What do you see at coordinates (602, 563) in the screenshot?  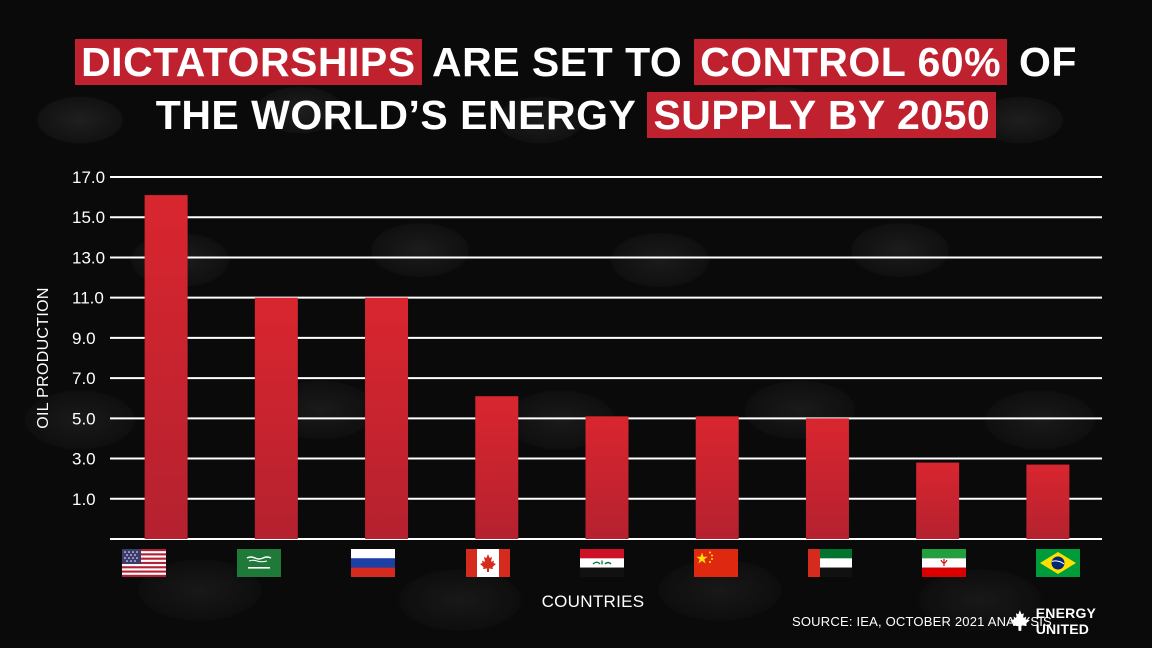 I see `flag-iraq-icon` at bounding box center [602, 563].